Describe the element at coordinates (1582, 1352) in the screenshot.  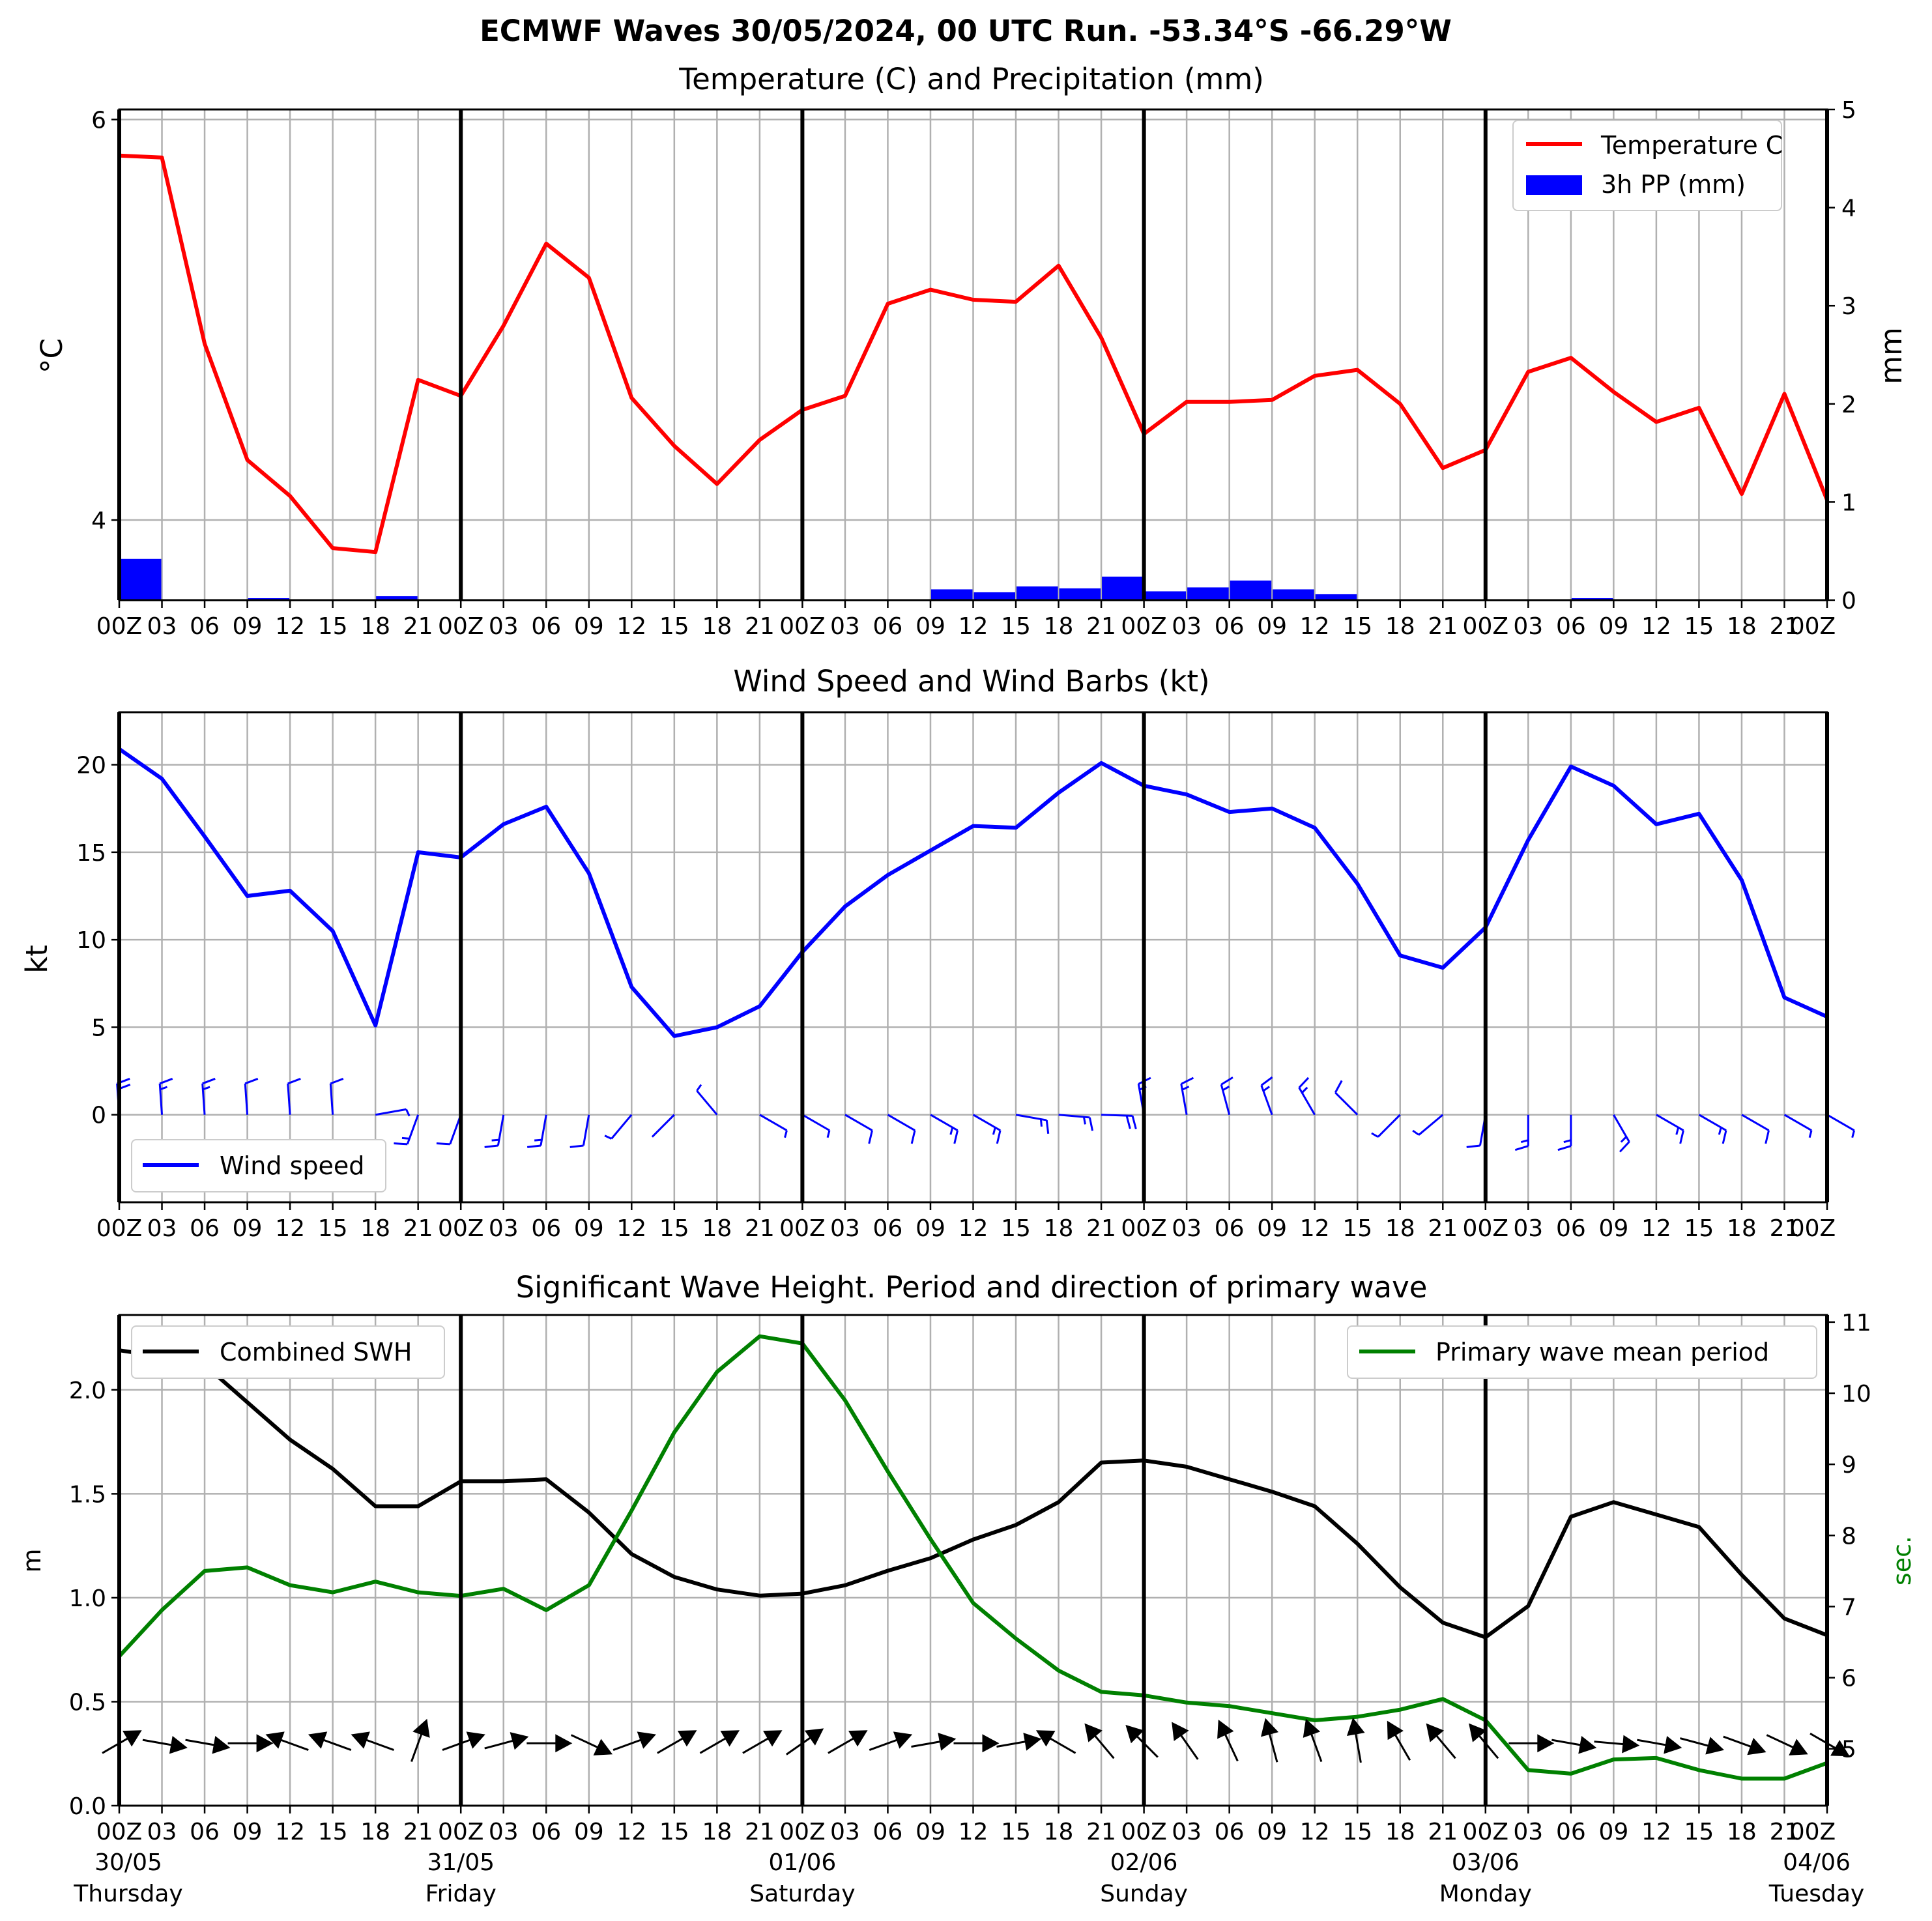
I see `period-legend: Primary wave mean period` at that location.